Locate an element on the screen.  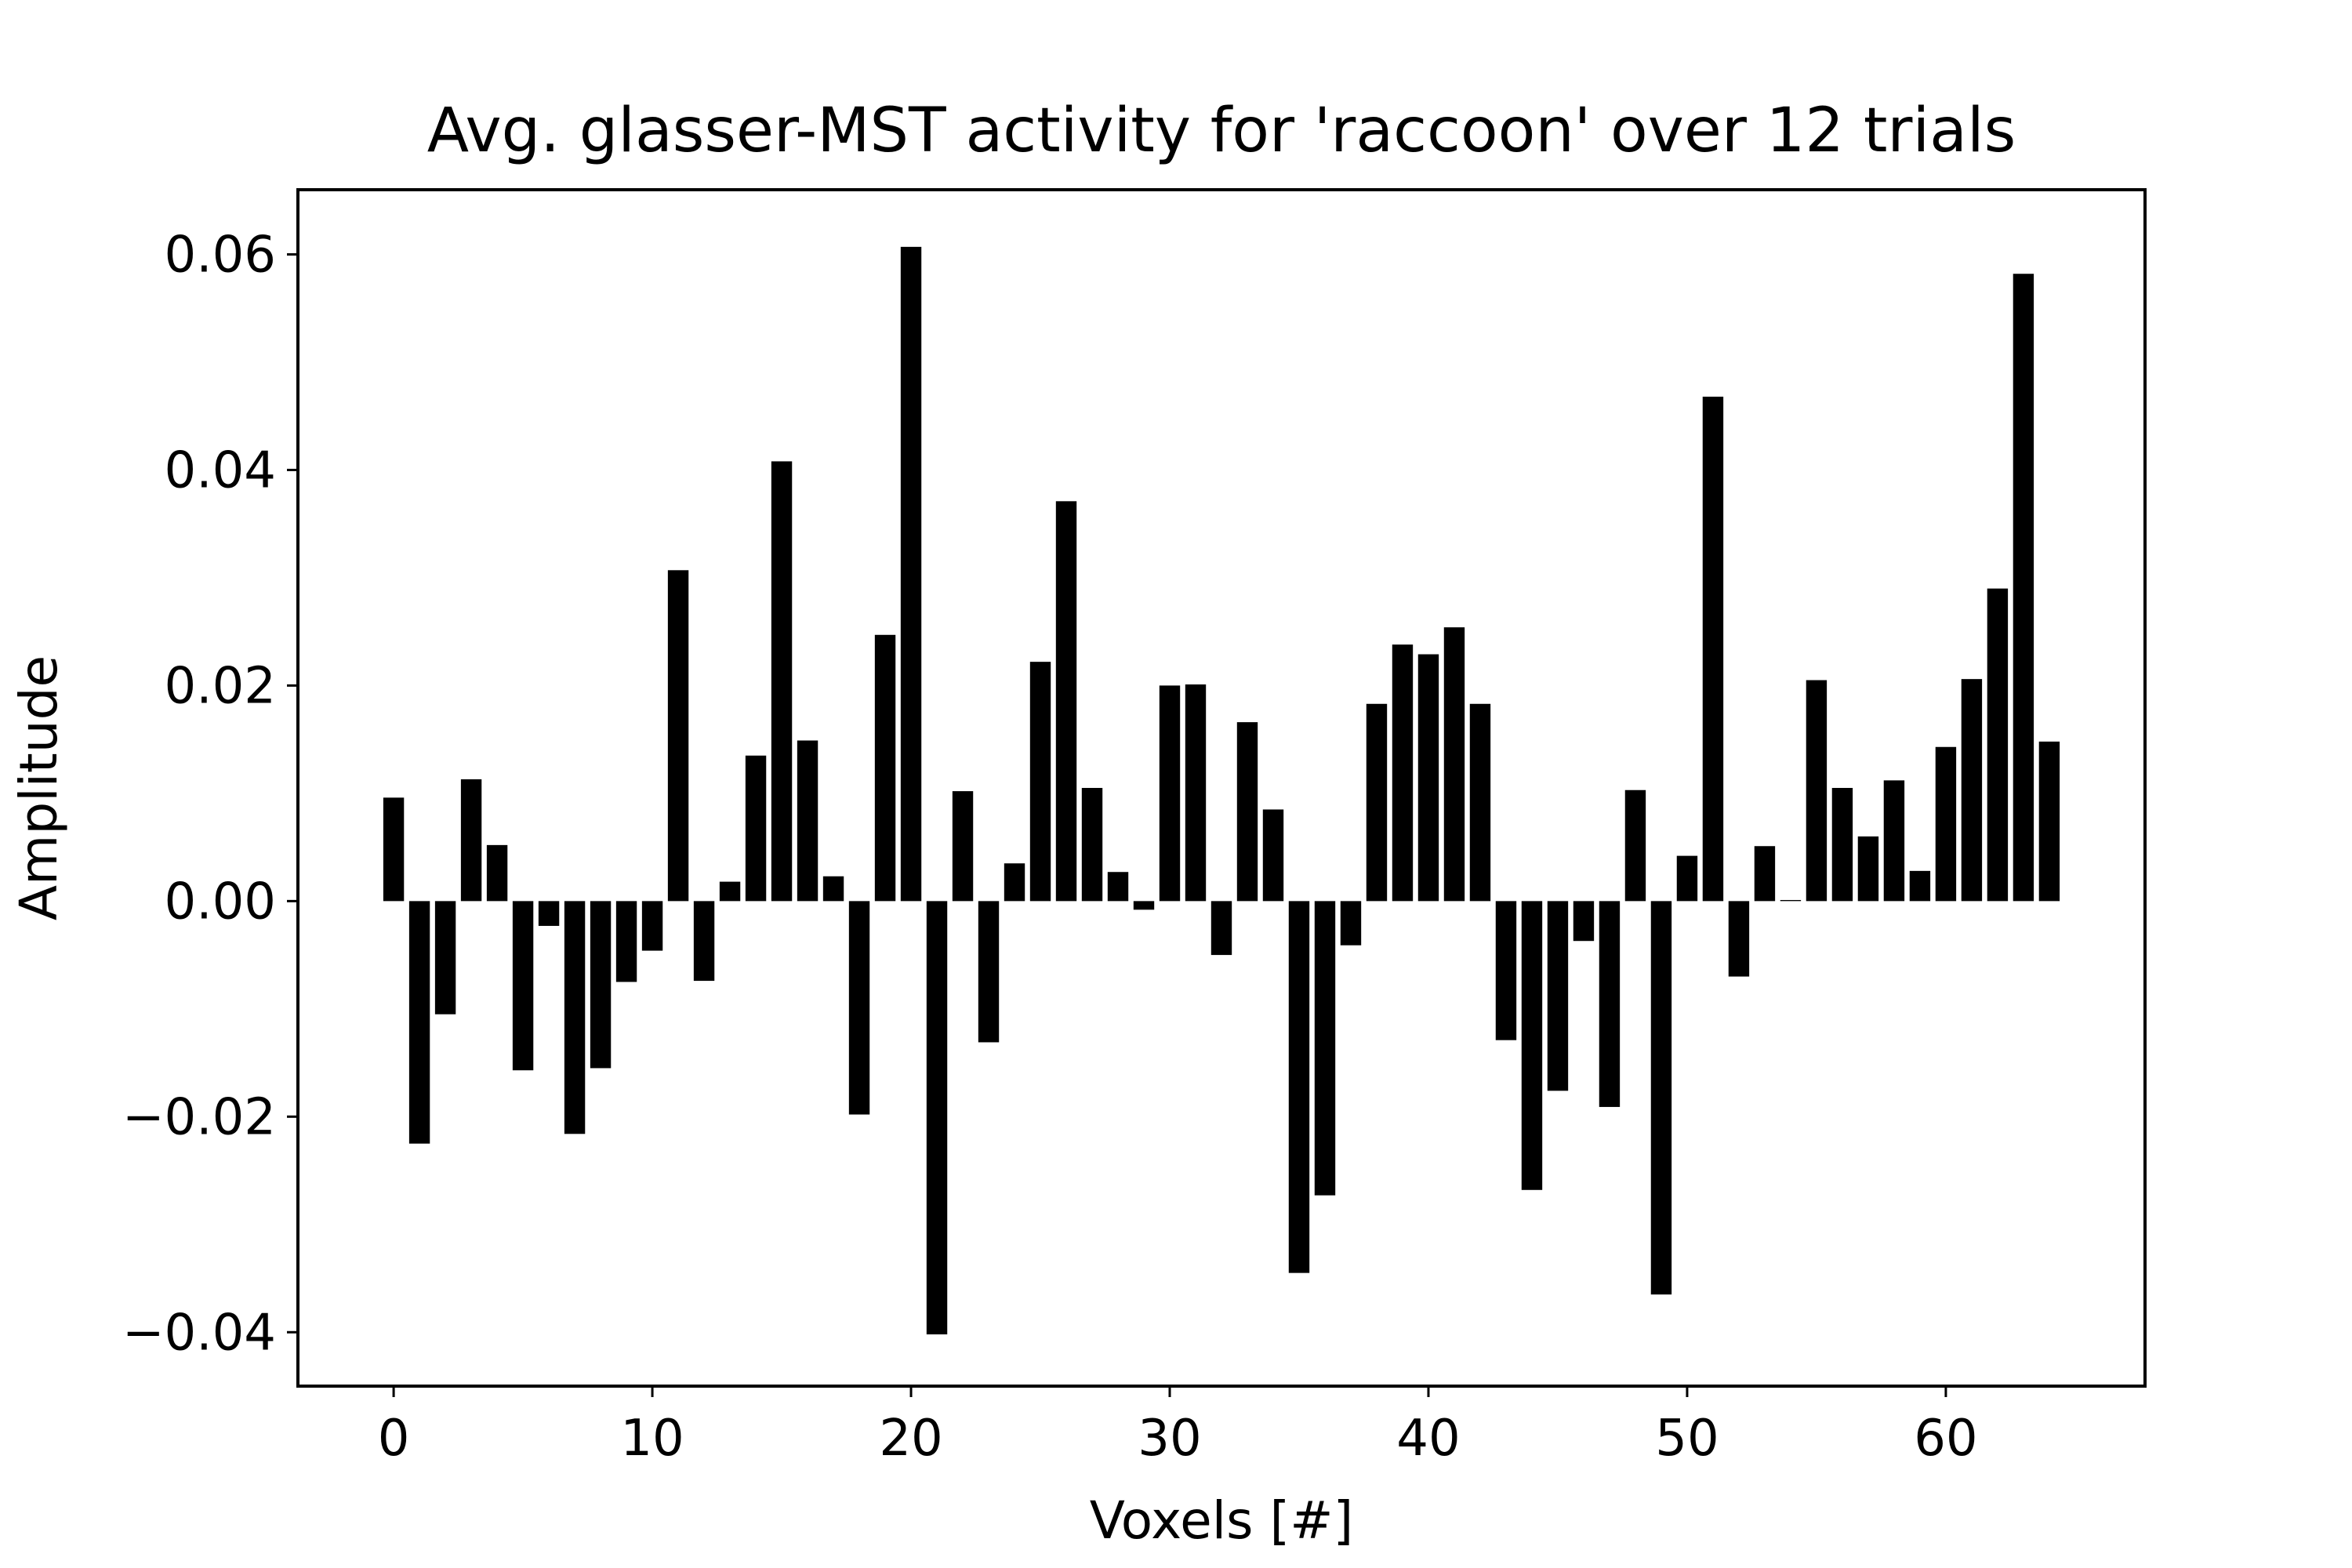
y-axis: −0.04 −0.02 0.00 0.02 0.04 0.06 is located at coordinates (210, 794).